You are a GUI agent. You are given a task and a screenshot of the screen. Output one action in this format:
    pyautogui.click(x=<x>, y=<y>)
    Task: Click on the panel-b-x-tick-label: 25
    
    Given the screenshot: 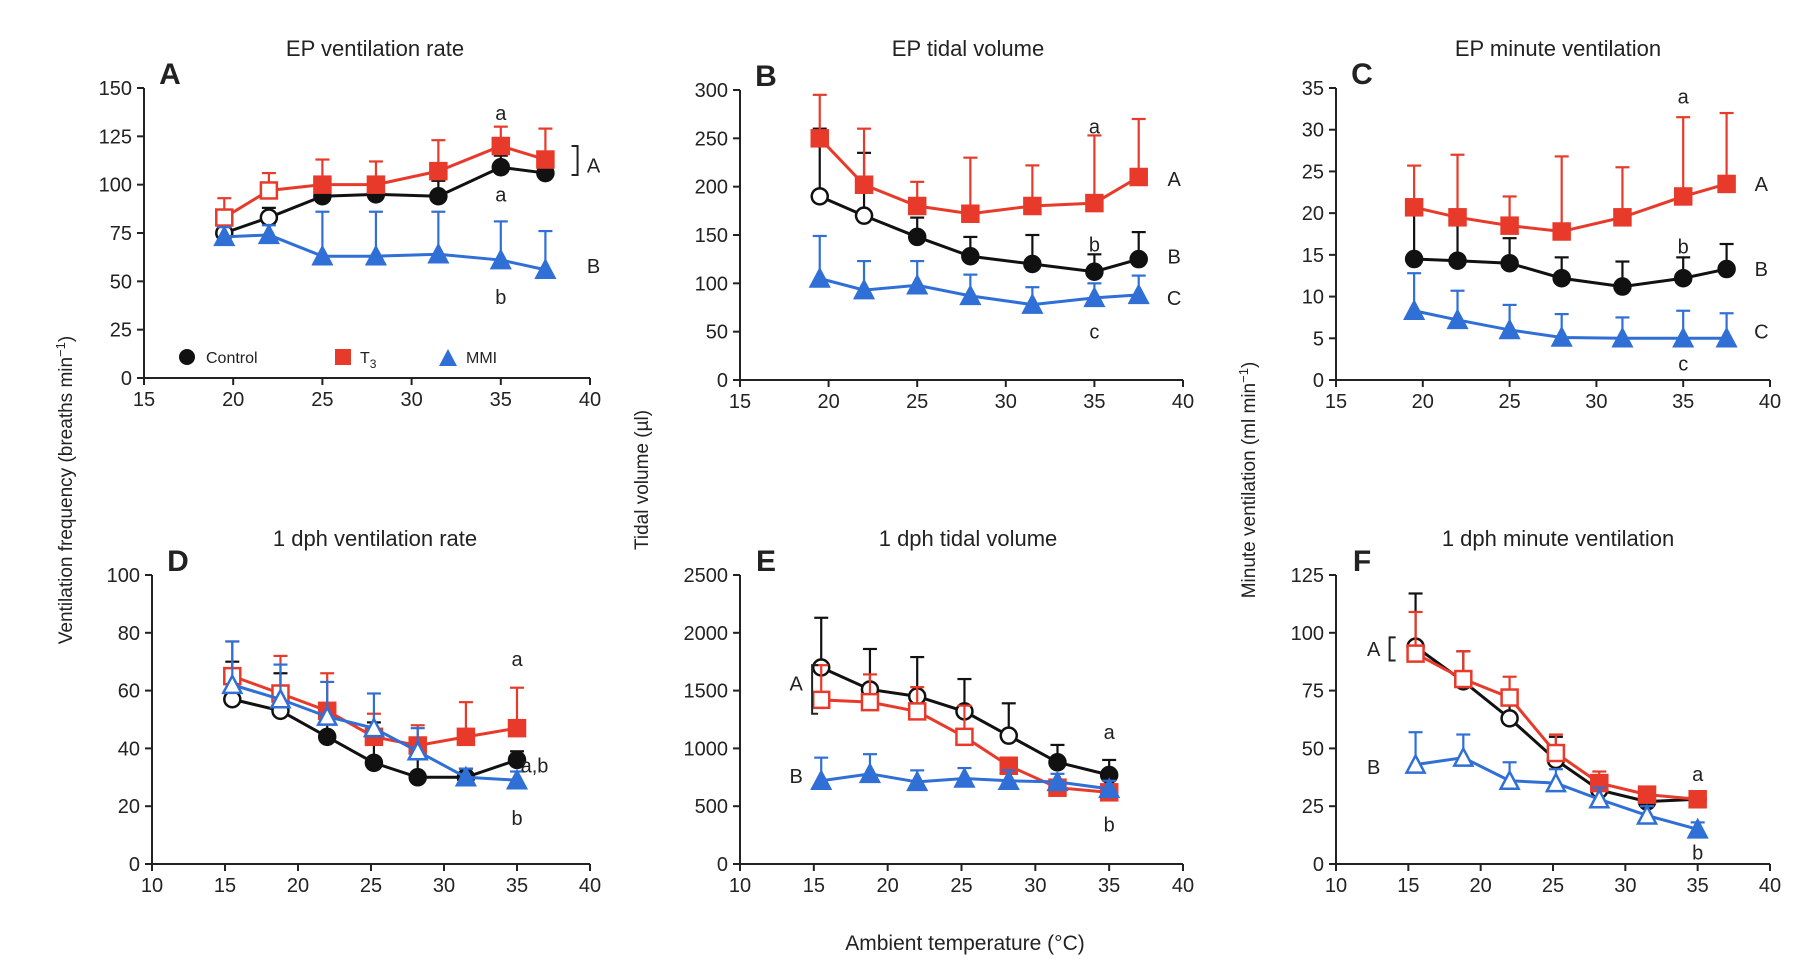 What is the action you would take?
    pyautogui.click(x=917, y=402)
    